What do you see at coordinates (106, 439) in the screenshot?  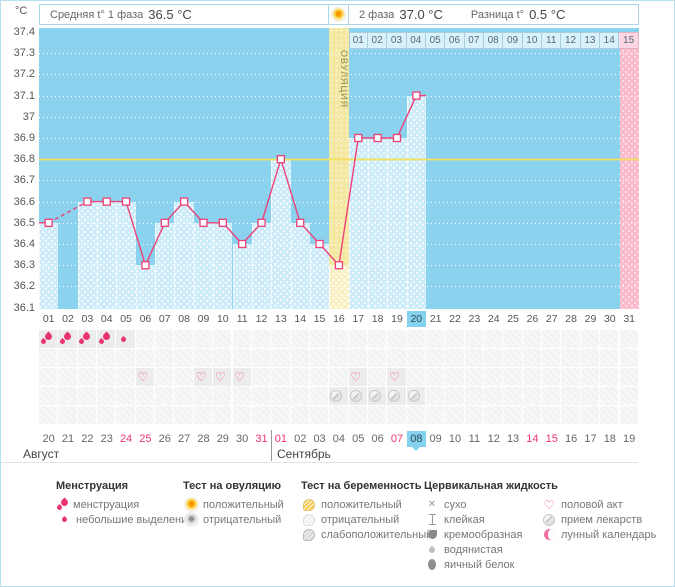 I see `date-cell: 23` at bounding box center [106, 439].